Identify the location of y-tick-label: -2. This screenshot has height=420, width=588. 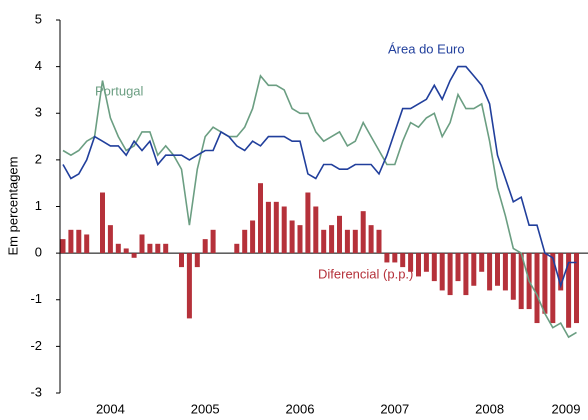
(36, 345).